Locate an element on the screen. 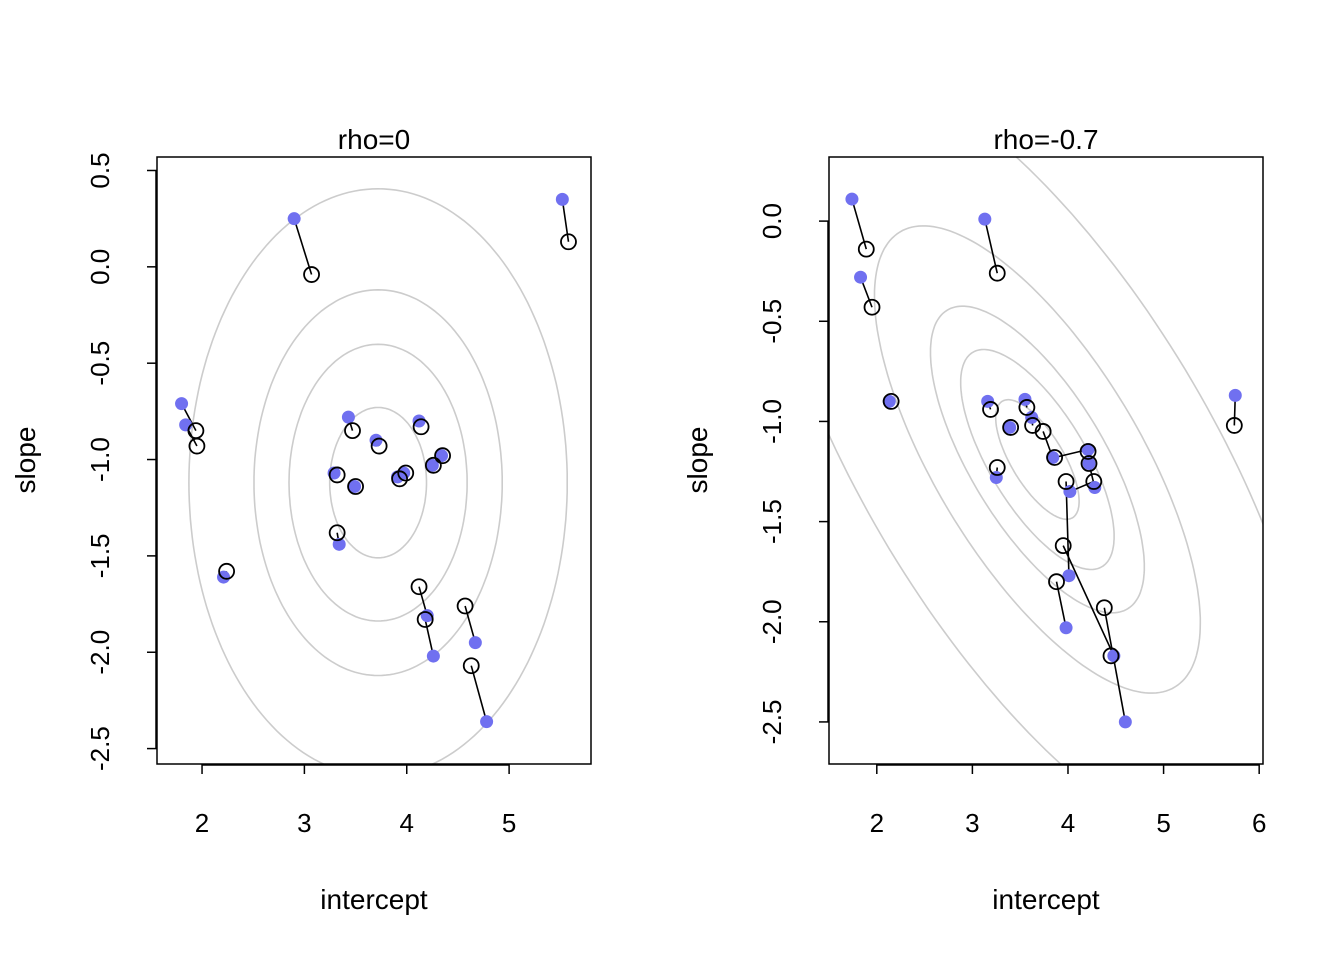 Image resolution: width=1344 pixels, height=960 pixels. x-axis: 2 3 4 5 6 is located at coordinates (1068, 801).